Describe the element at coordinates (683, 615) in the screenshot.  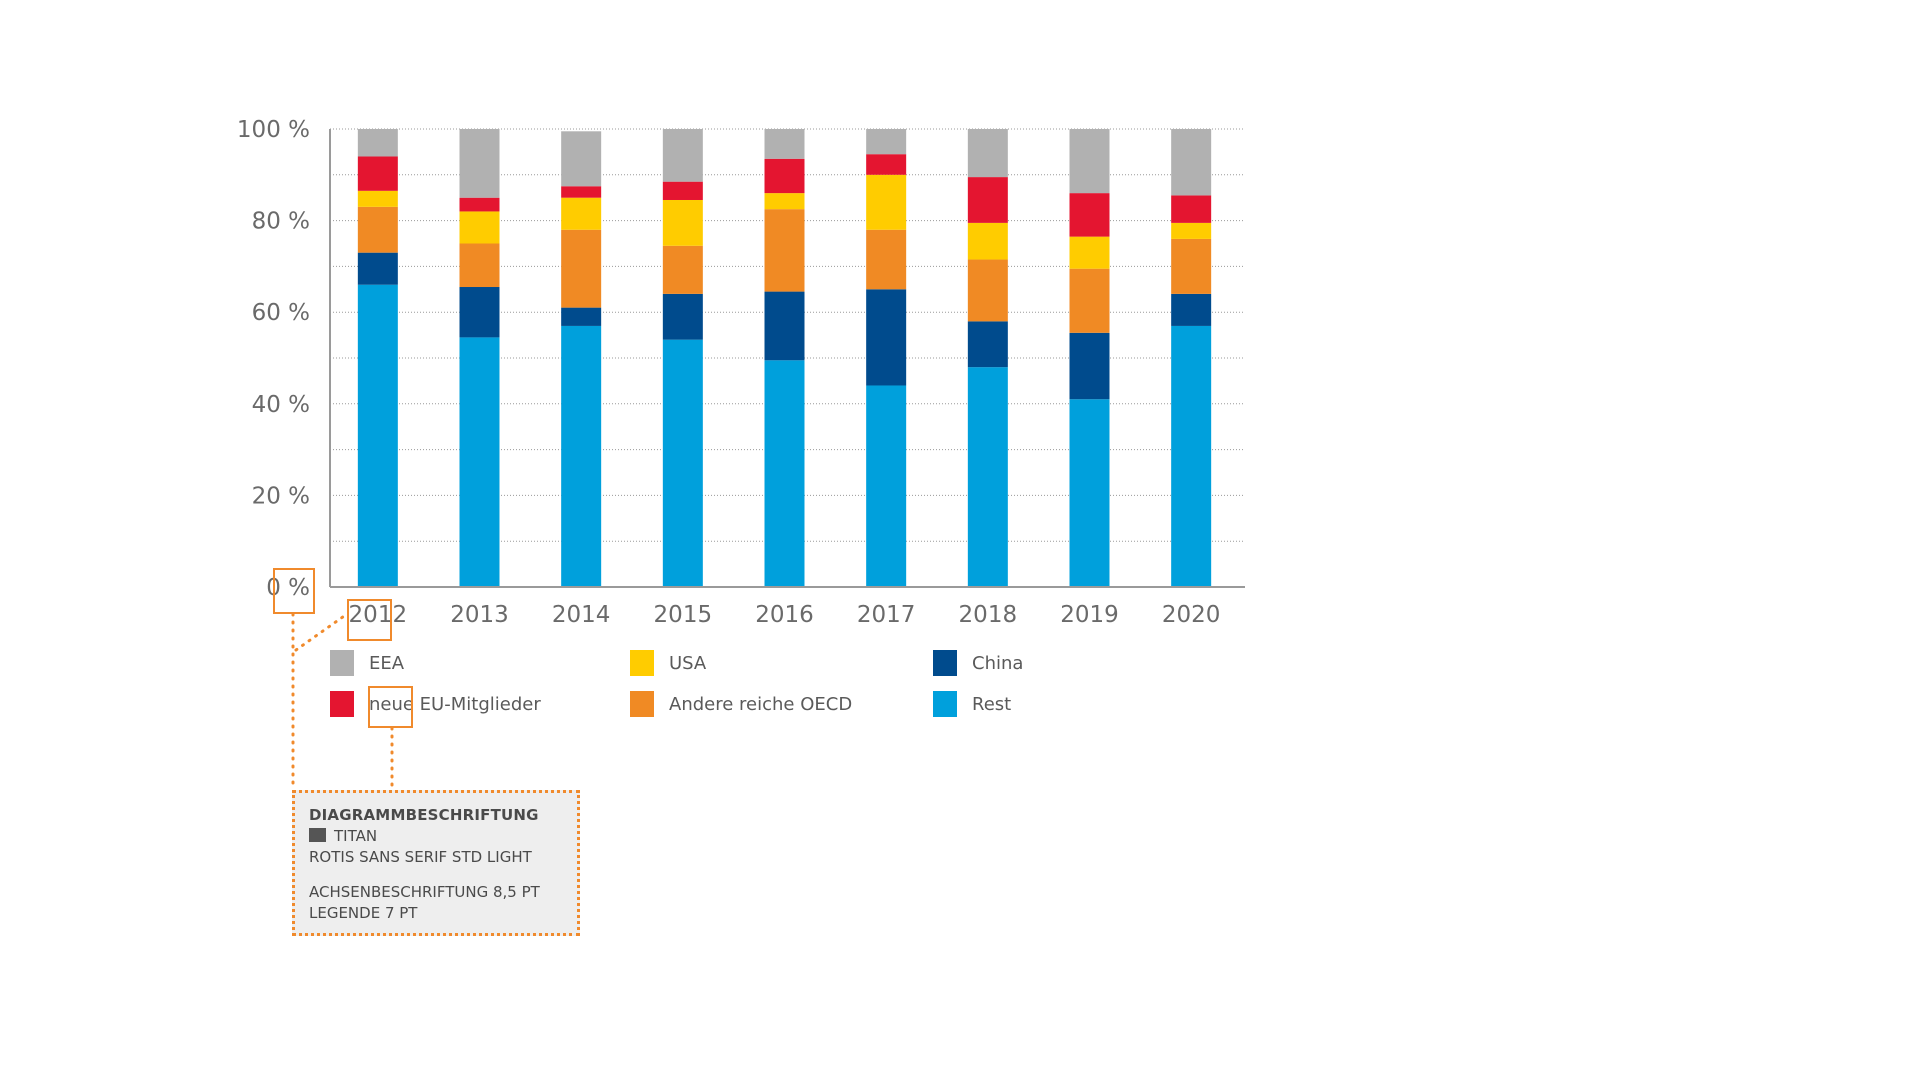
I see `x-tick-label: 2015` at that location.